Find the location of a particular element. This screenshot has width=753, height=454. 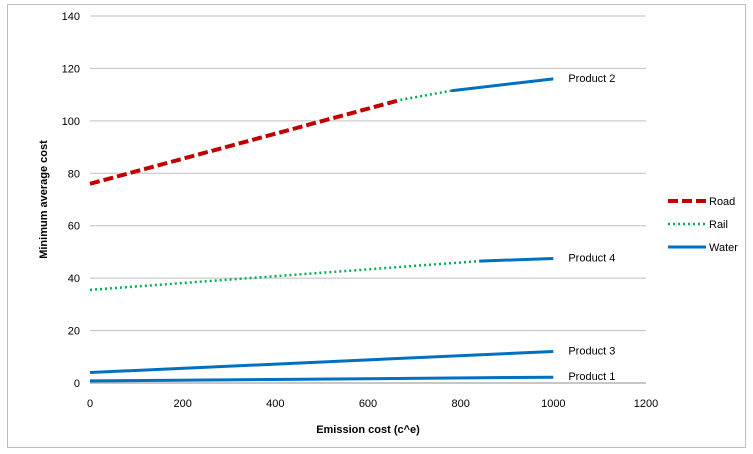

legend-item-water: Water is located at coordinates (703, 248).